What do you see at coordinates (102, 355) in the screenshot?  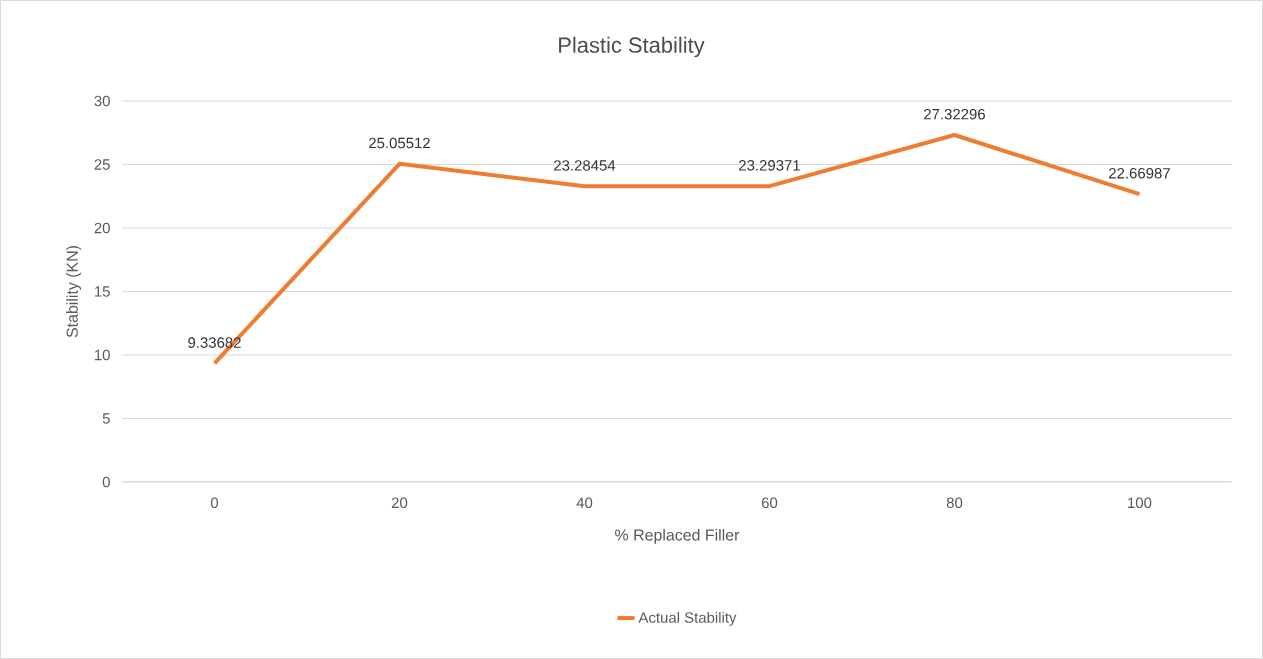 I see `y-tick-label: 10` at bounding box center [102, 355].